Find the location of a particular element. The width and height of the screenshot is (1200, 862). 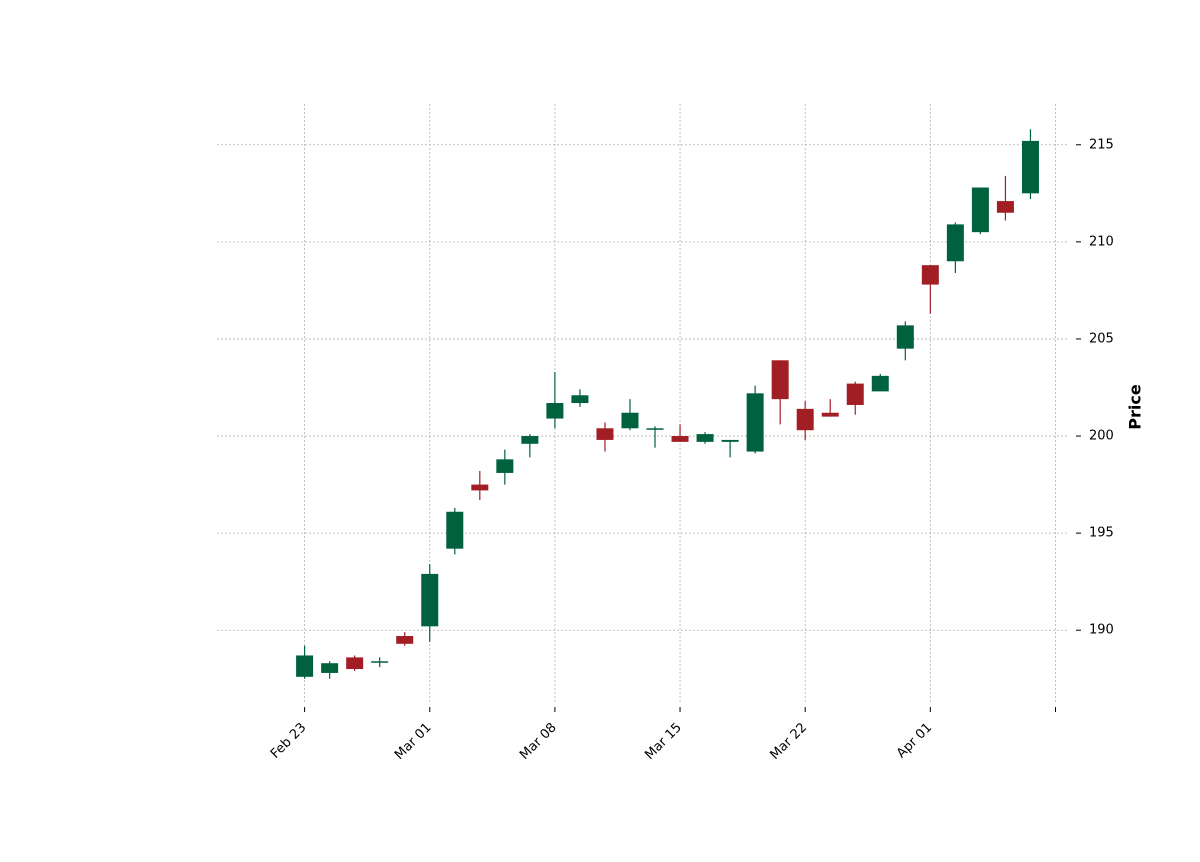

x-tick-label: Mar 22 is located at coordinates (788, 741).